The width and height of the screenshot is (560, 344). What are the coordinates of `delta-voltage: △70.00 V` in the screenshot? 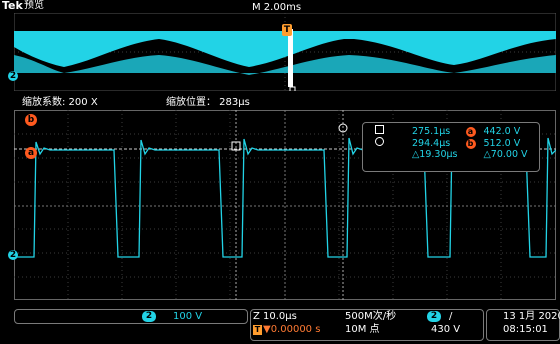 It's located at (505, 154).